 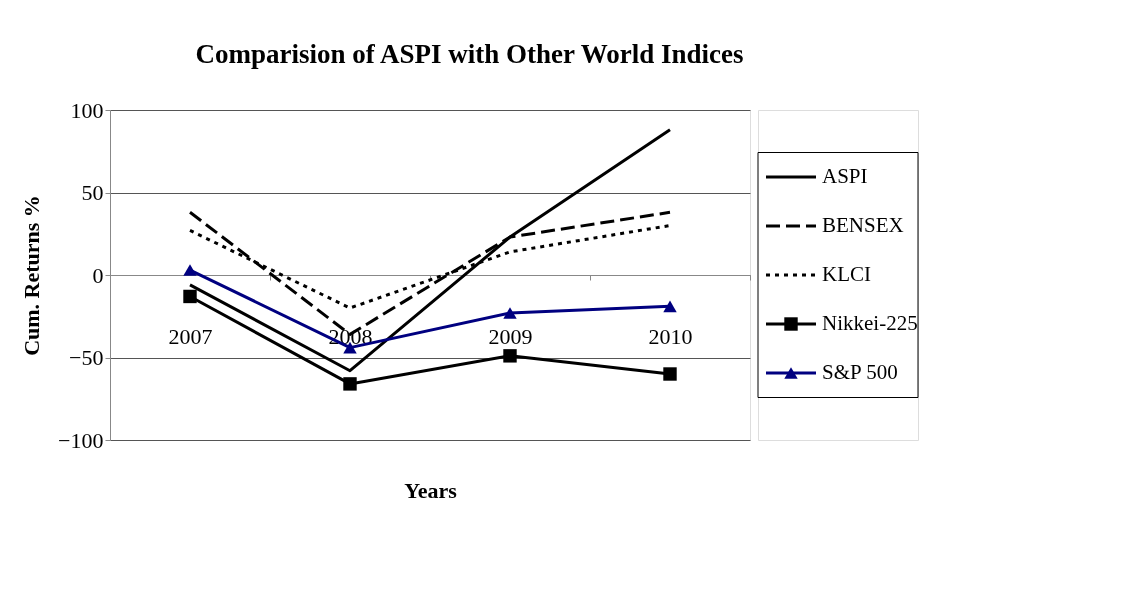 What do you see at coordinates (86, 357) in the screenshot?
I see `y-tick-label: −50` at bounding box center [86, 357].